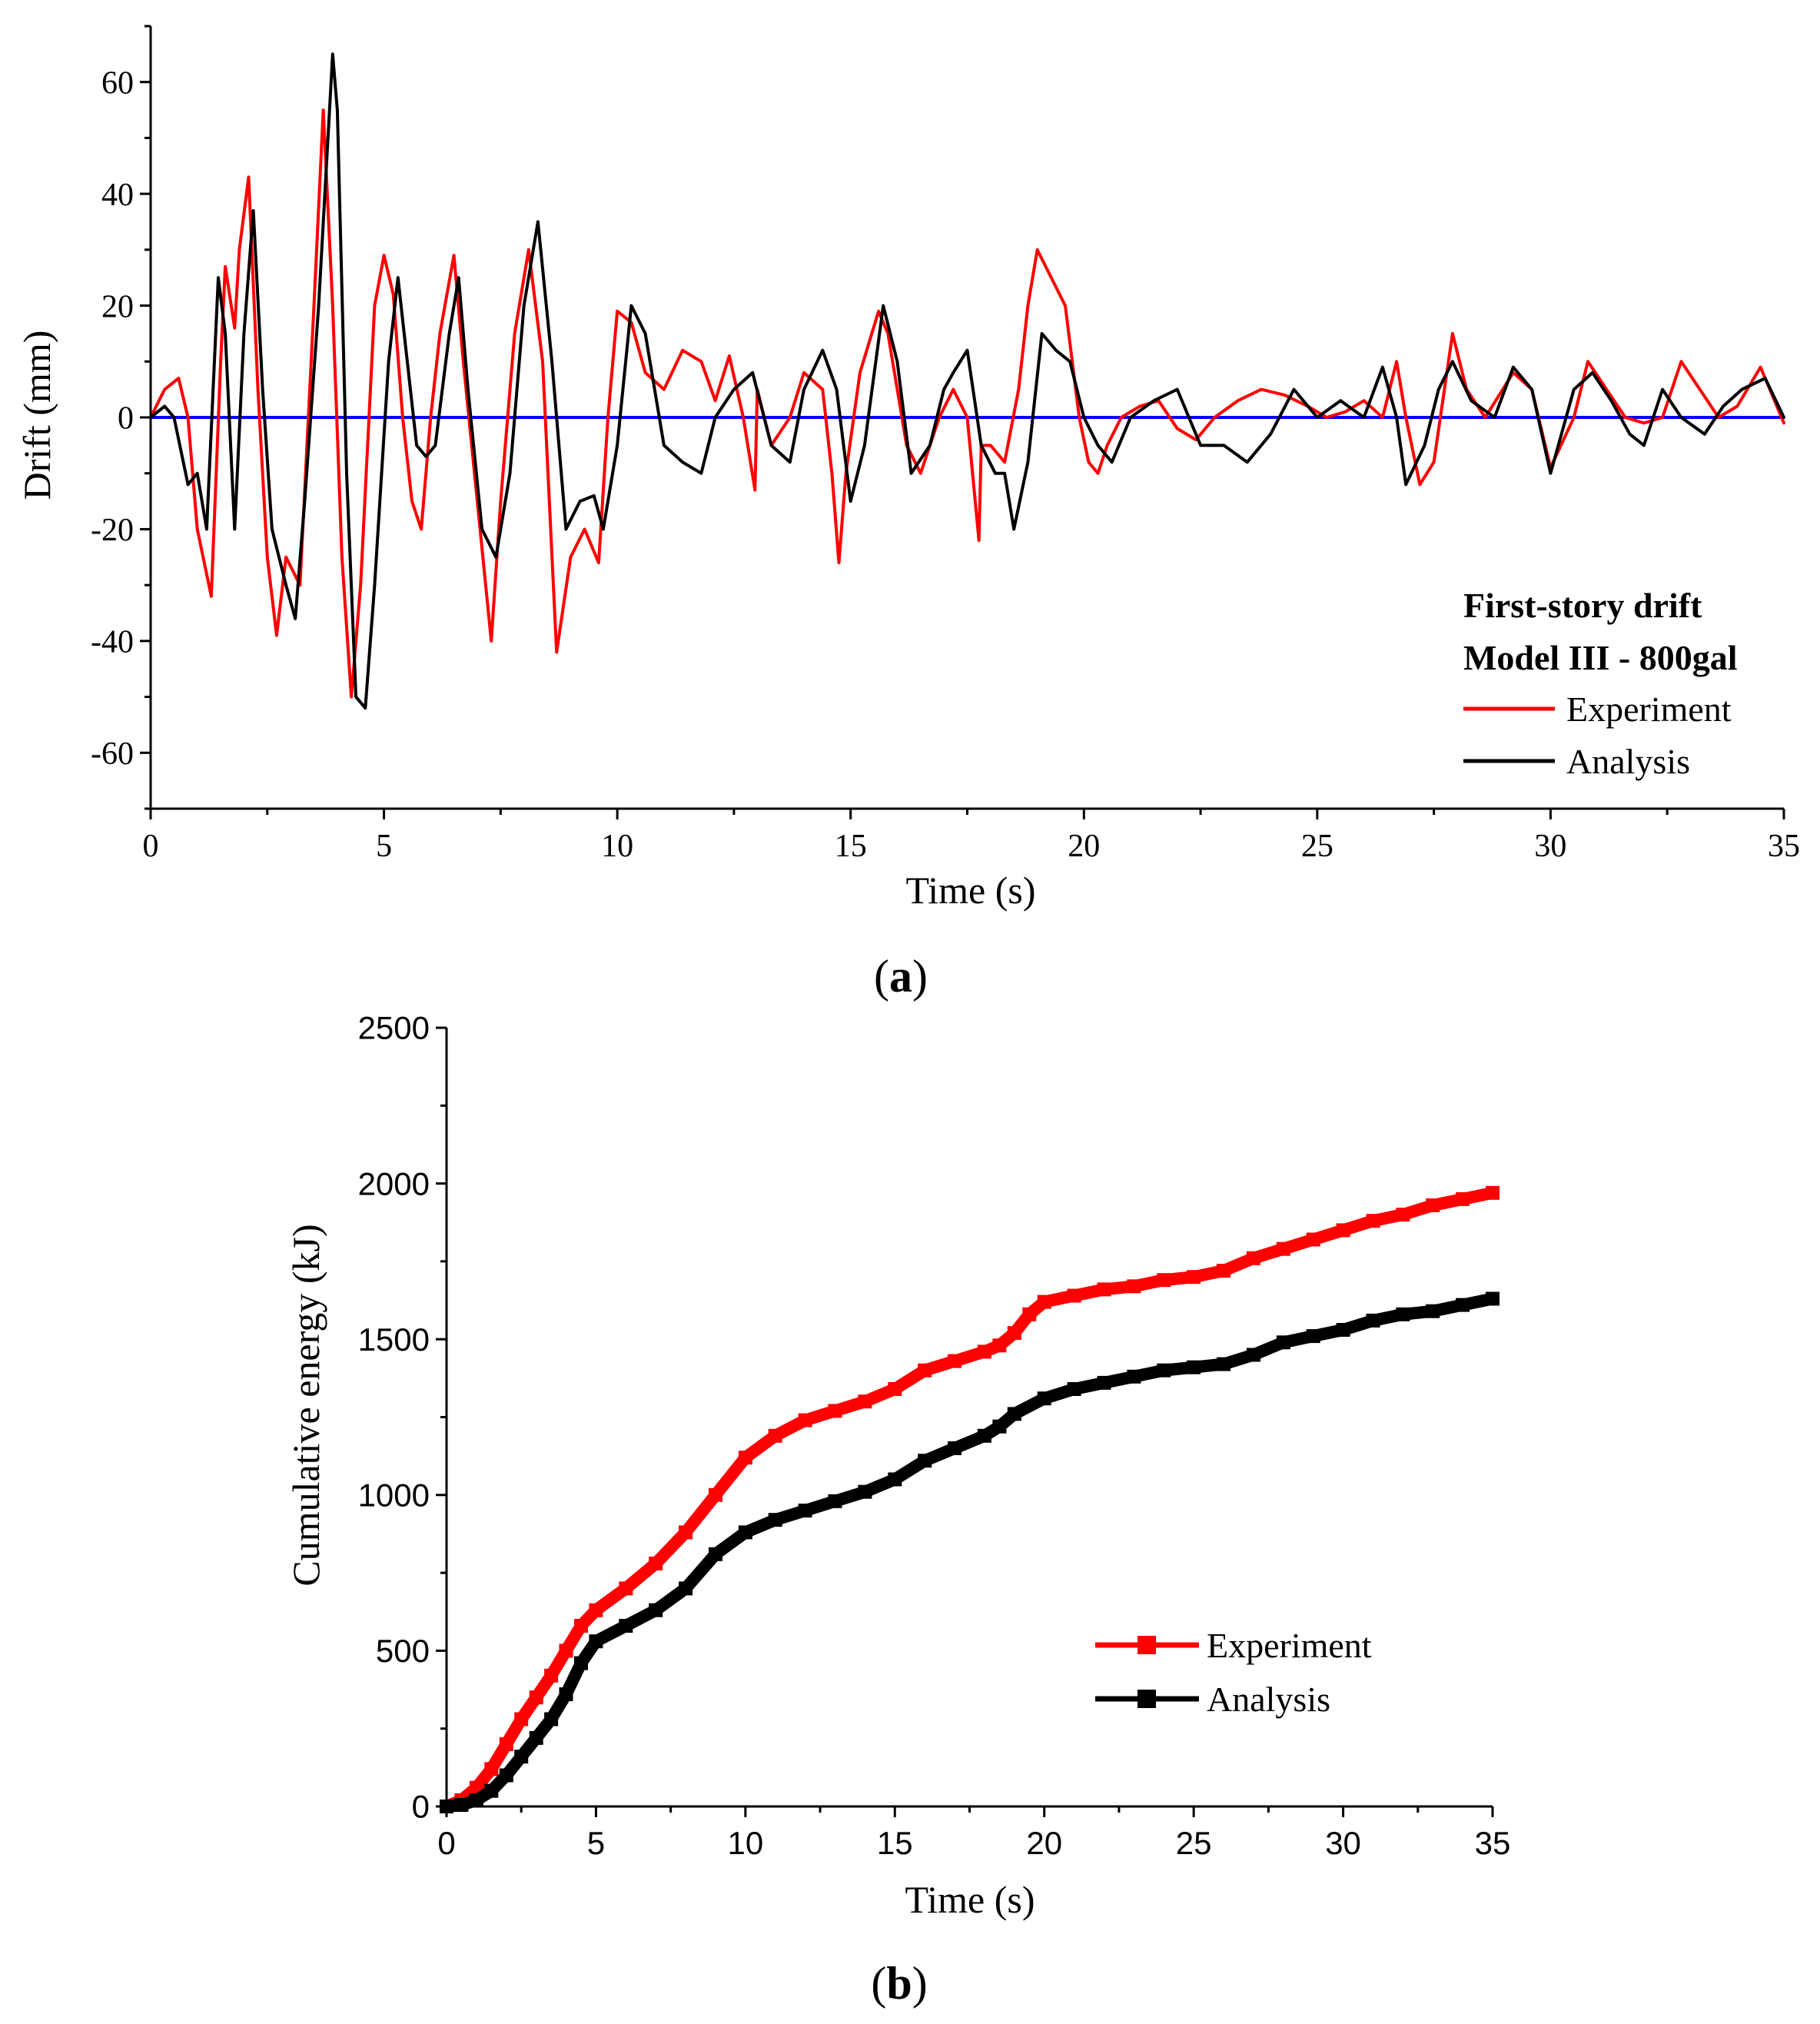  I want to click on legend-experiment-label: Experiment, so click(1649, 709).